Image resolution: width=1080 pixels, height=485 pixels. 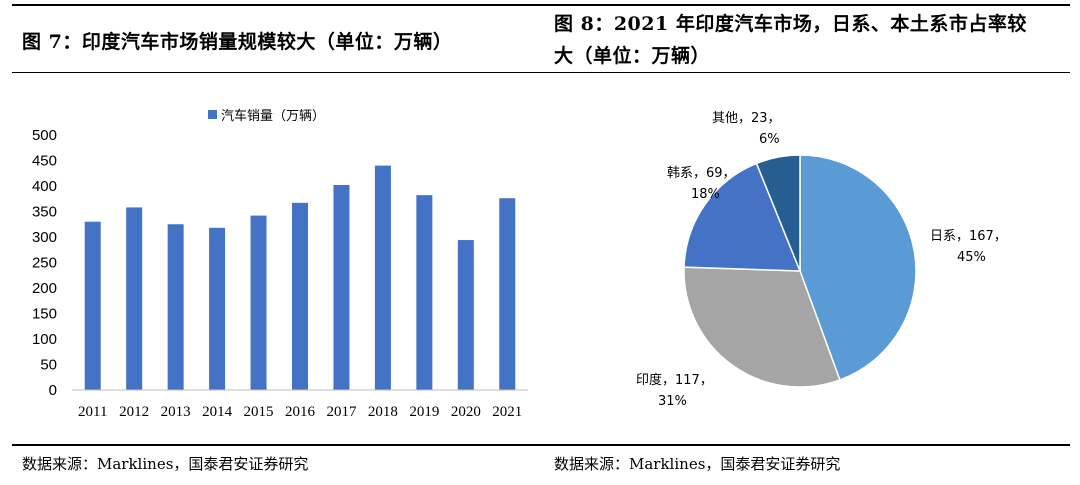 I want to click on y-tick-label: 0, so click(x=53, y=390).